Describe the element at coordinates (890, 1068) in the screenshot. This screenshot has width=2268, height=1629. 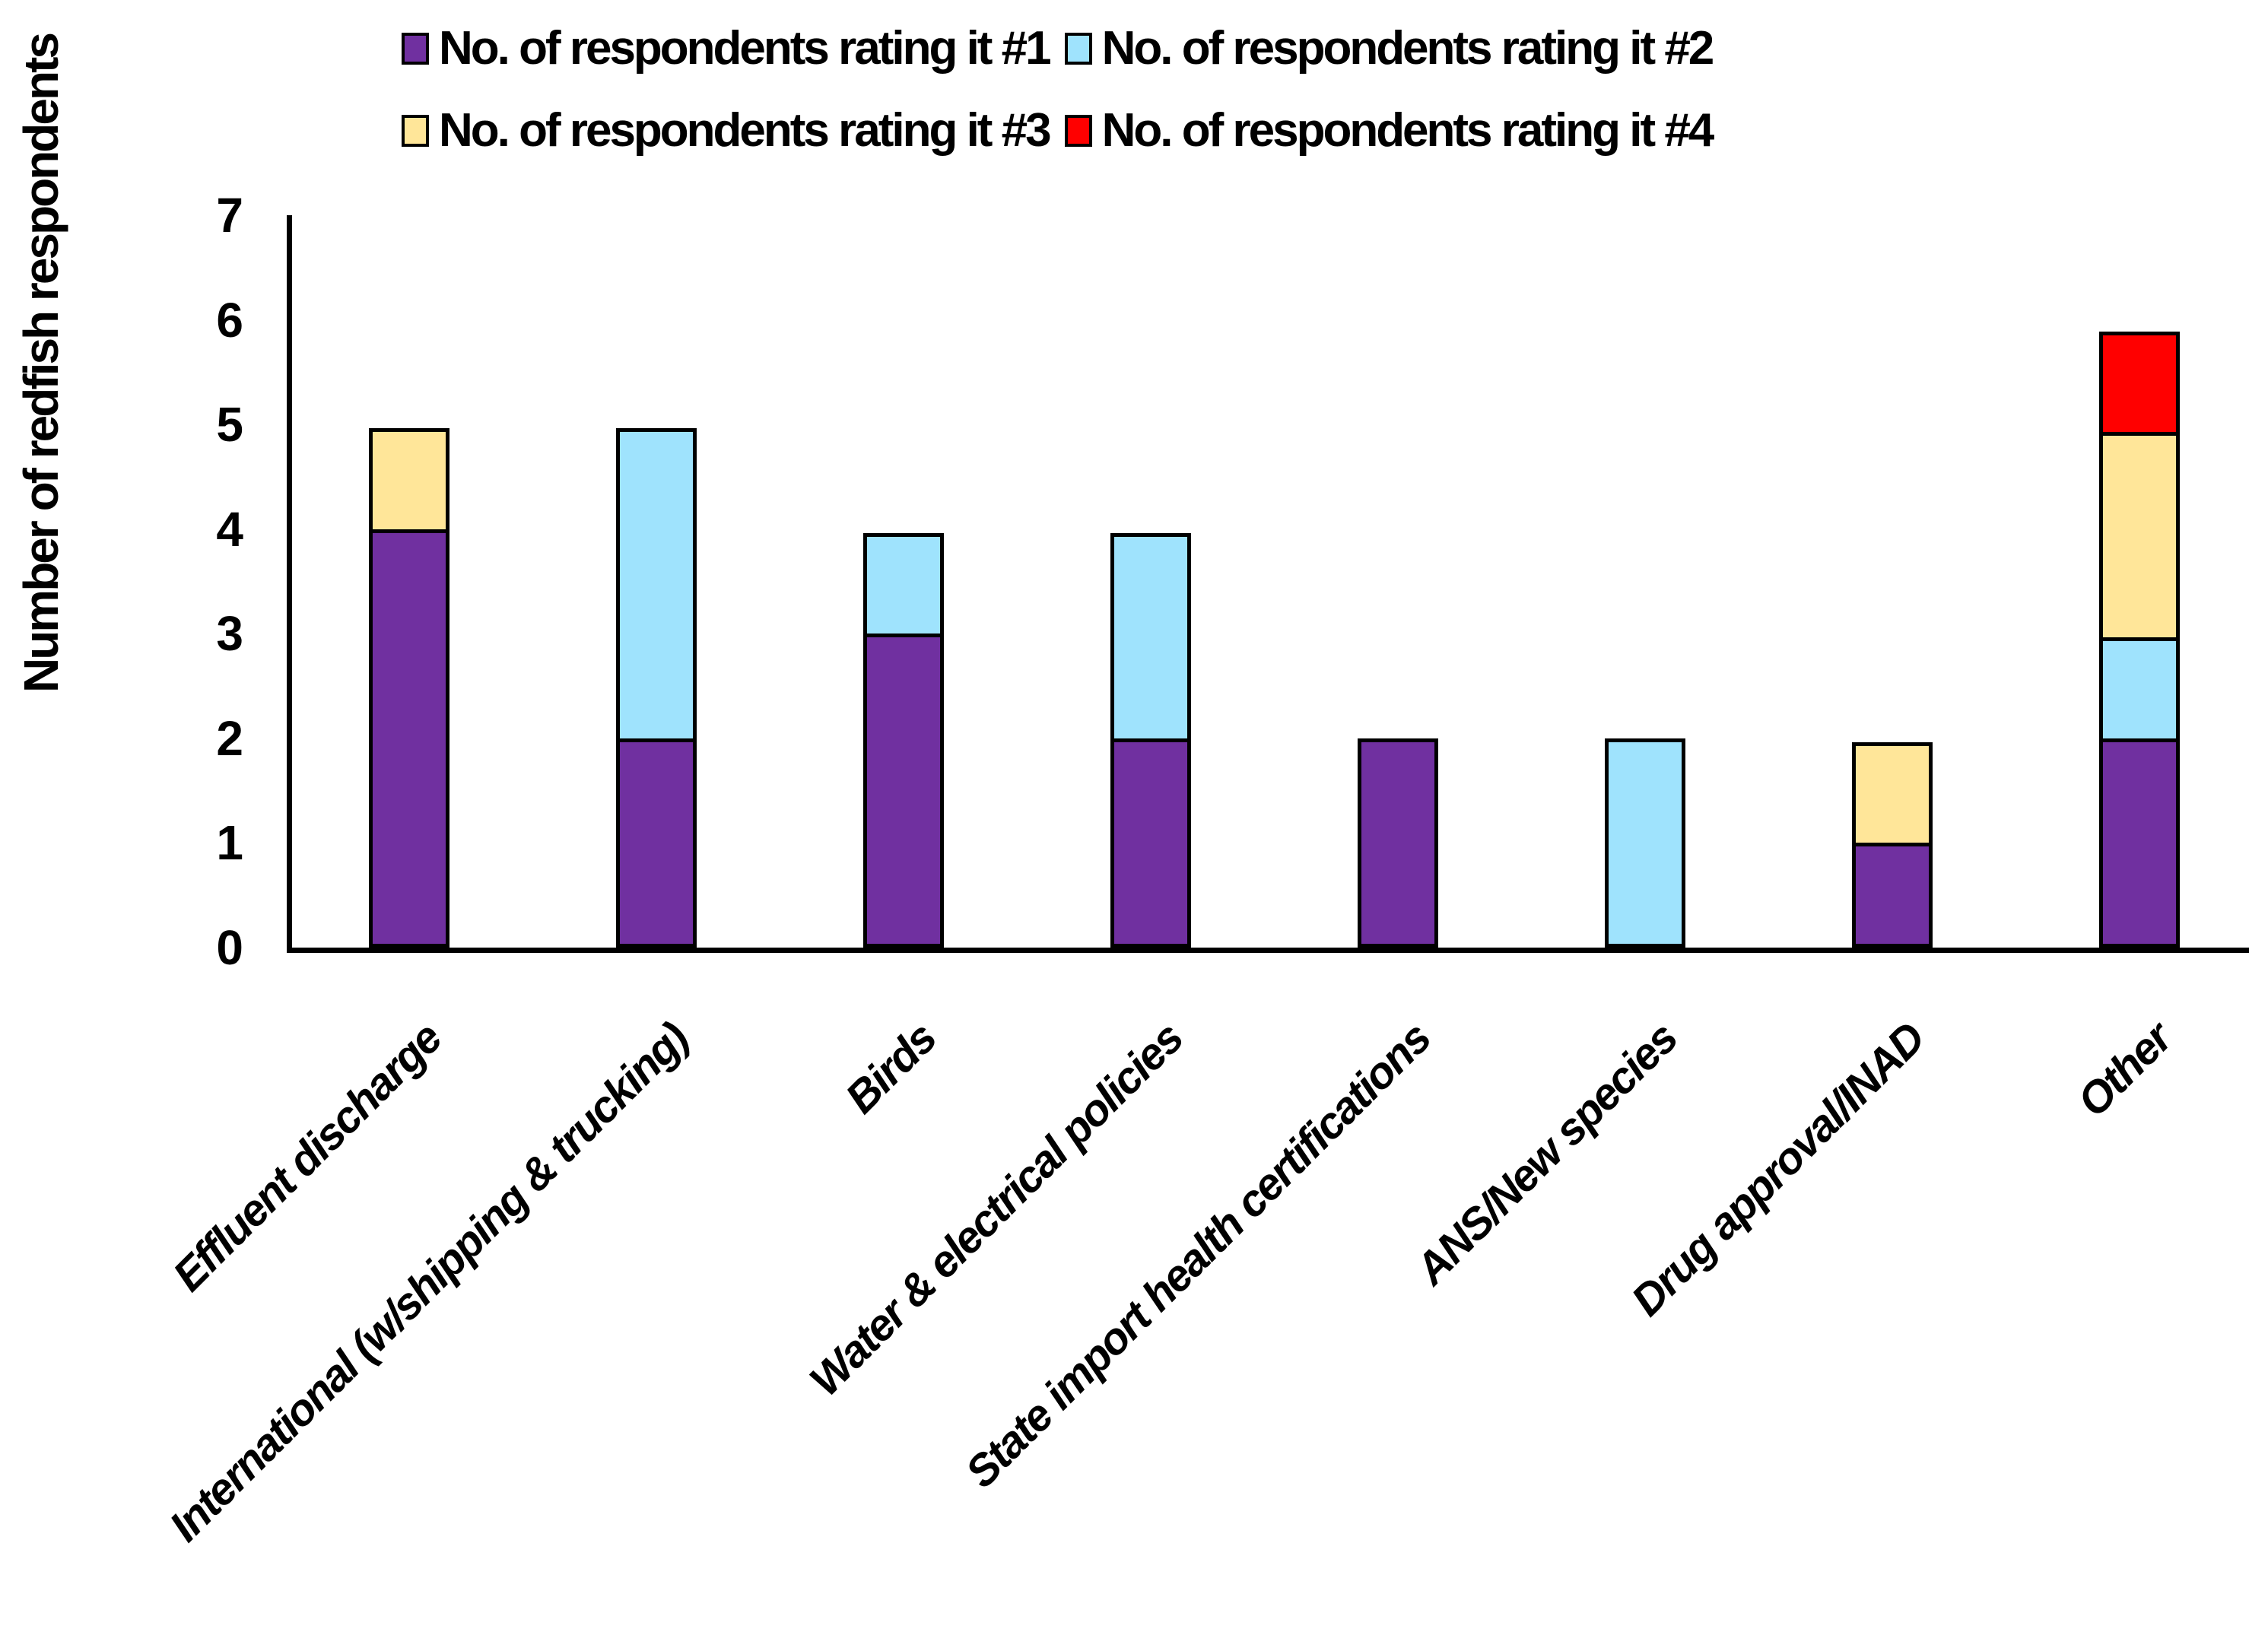
I see `x-category-label-2: Birds` at that location.